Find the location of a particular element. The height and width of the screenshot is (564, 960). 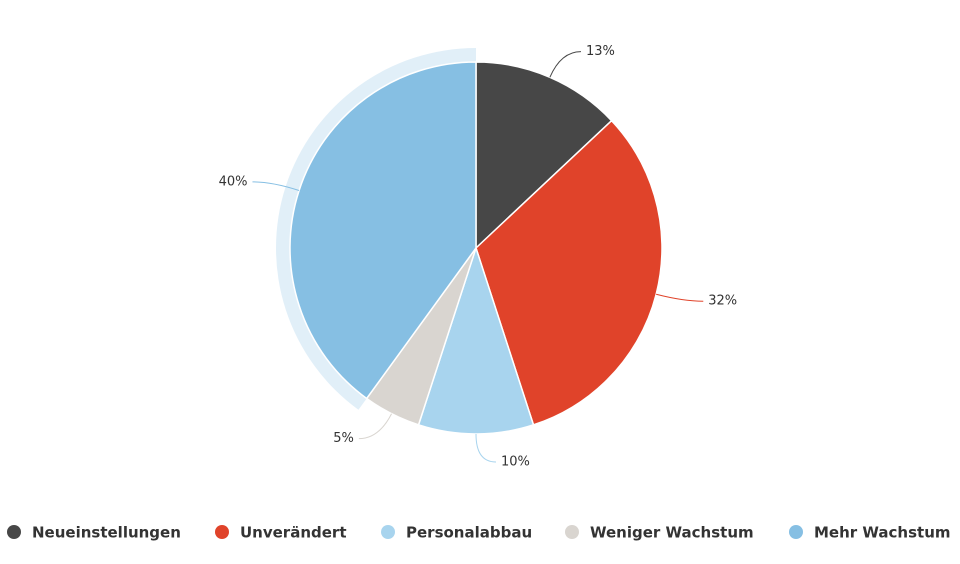

data-label: 10% is located at coordinates (515, 462).